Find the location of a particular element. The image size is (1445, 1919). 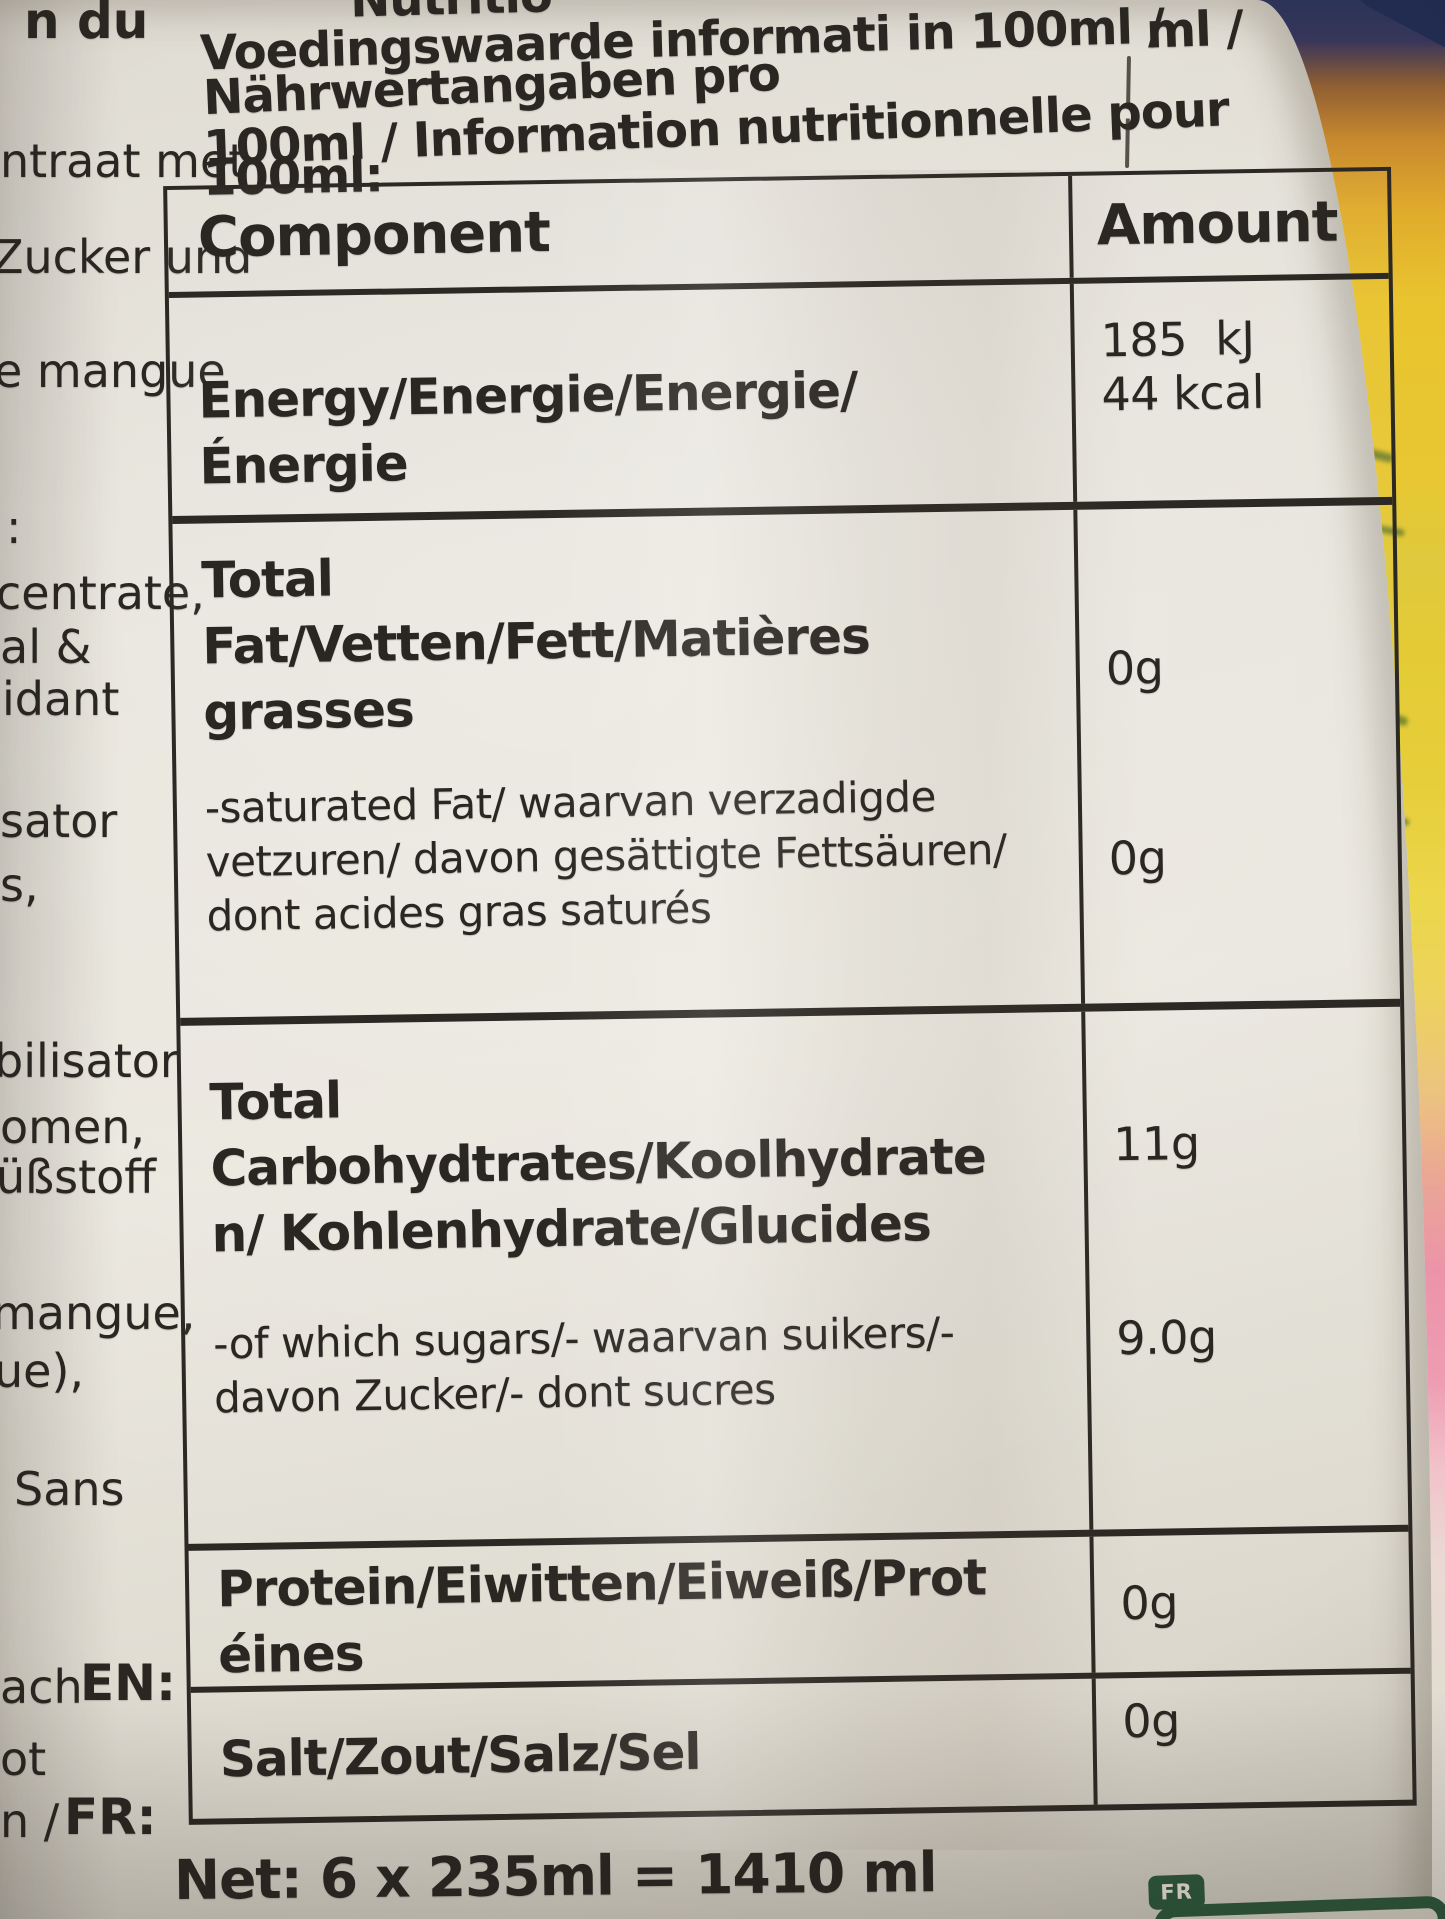

energy-amount-cell: 185 kJ 44 kcal is located at coordinates (1233, 390).